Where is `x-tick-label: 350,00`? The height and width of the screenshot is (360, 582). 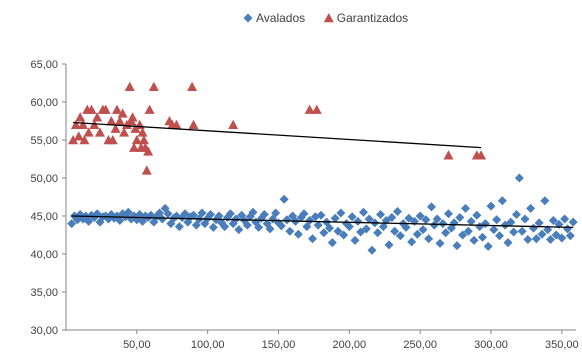 x-tick-label: 350,00 is located at coordinates (562, 345).